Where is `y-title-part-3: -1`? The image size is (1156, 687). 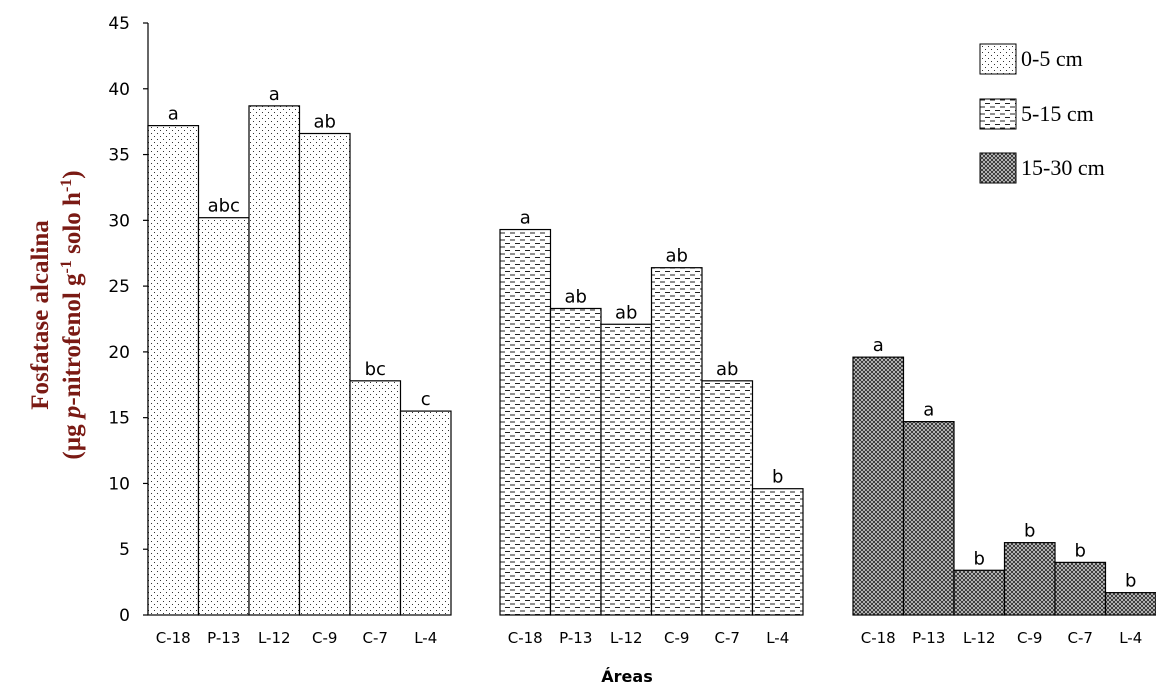 y-title-part-3: -1 is located at coordinates (66, 266).